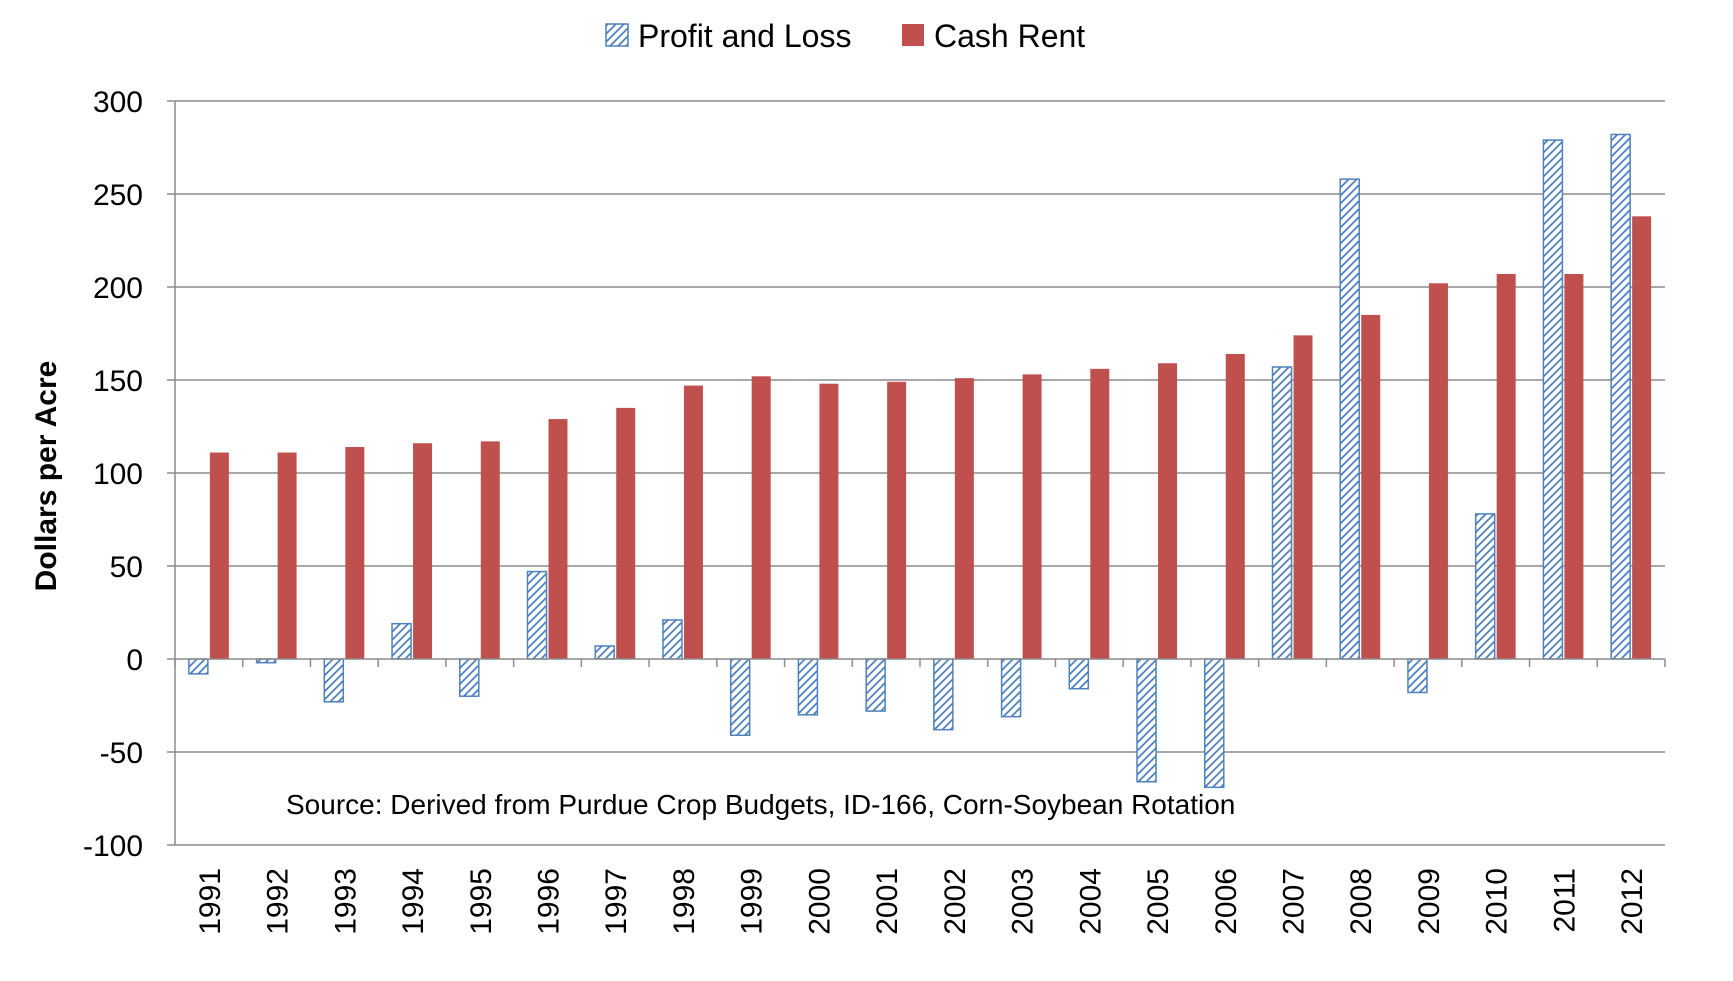 This screenshot has height=981, width=1733. I want to click on legend: Profit and Loss Cash Rent, so click(845, 36).